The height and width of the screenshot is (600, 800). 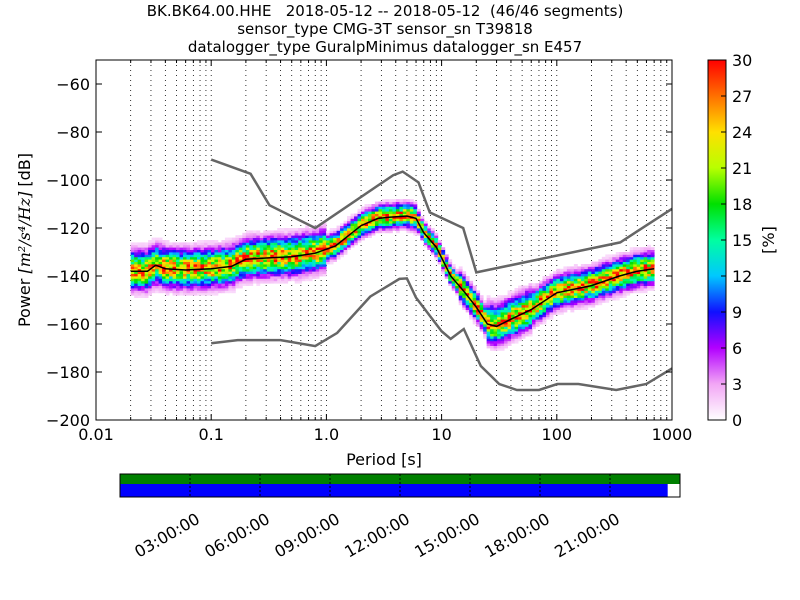 I want to click on chart-title-line-2: sensor_type CMG-3T sensor_sn T39818, so click(x=385, y=29).